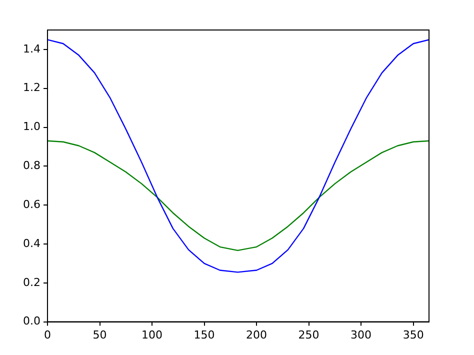  Describe the element at coordinates (309, 335) in the screenshot. I see `x-tick-label: 250` at that location.